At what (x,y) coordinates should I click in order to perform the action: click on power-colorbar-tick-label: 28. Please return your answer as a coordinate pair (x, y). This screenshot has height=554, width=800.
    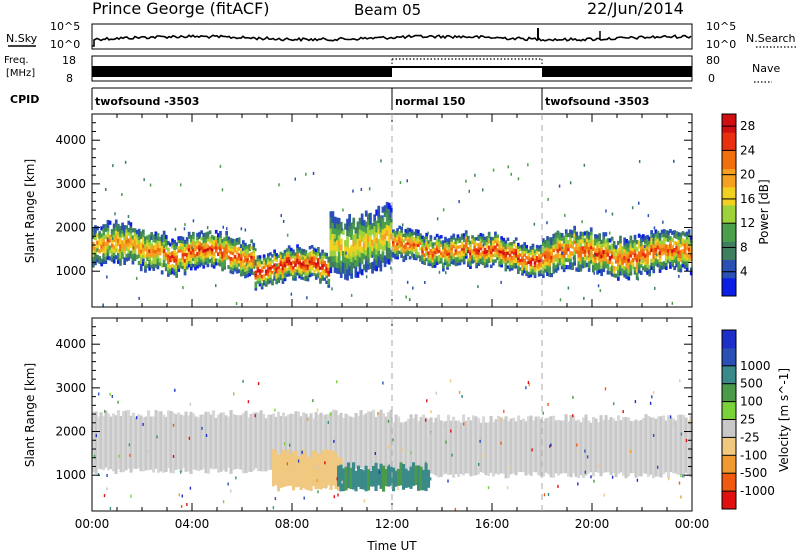
    Looking at the image, I should click on (747, 126).